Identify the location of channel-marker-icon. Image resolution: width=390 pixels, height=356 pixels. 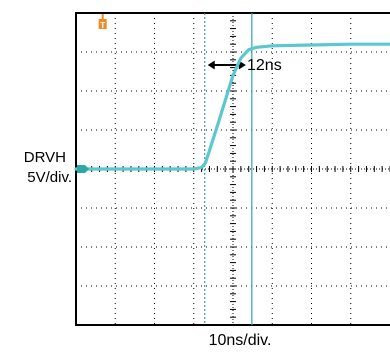
(83, 169).